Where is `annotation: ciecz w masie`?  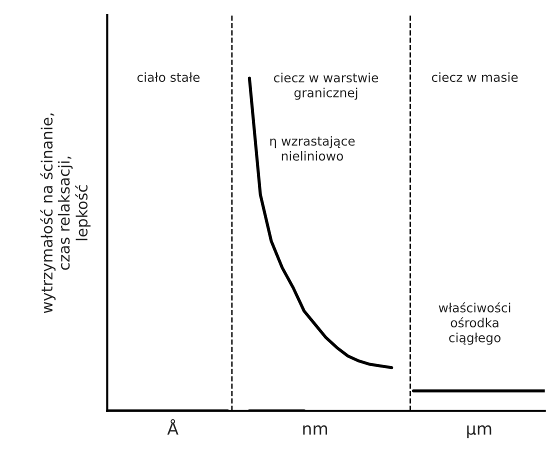 annotation: ciecz w masie is located at coordinates (475, 77).